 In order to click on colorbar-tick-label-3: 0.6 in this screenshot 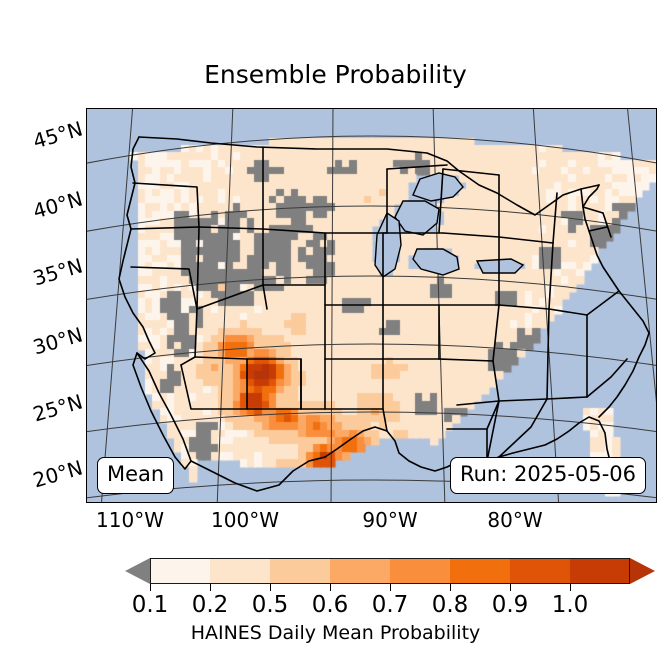, I will do `click(330, 605)`.